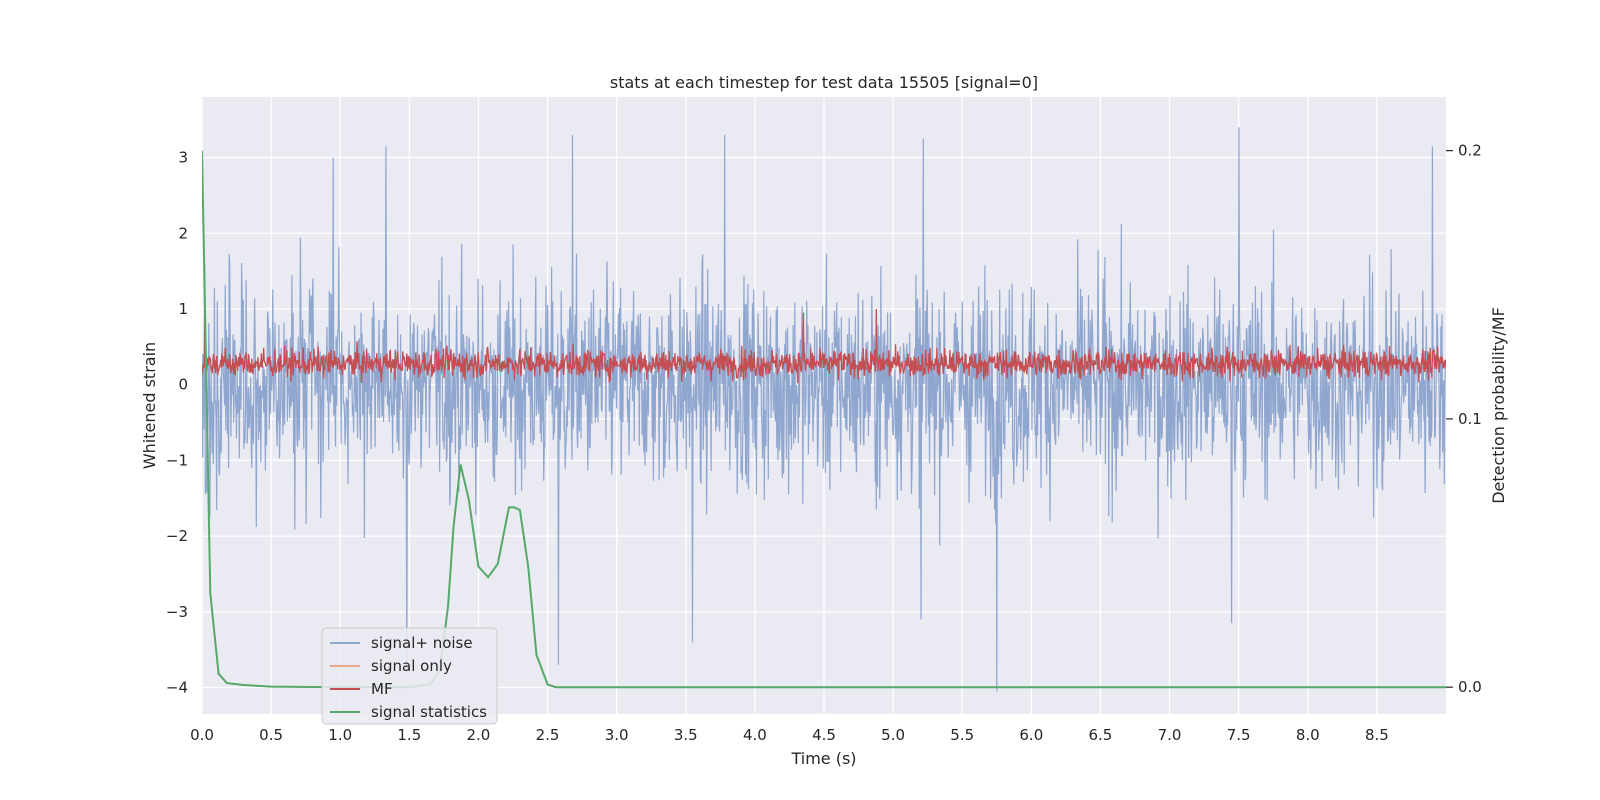 This screenshot has height=800, width=1600. What do you see at coordinates (755, 735) in the screenshot?
I see `x-tick-label: 4.0` at bounding box center [755, 735].